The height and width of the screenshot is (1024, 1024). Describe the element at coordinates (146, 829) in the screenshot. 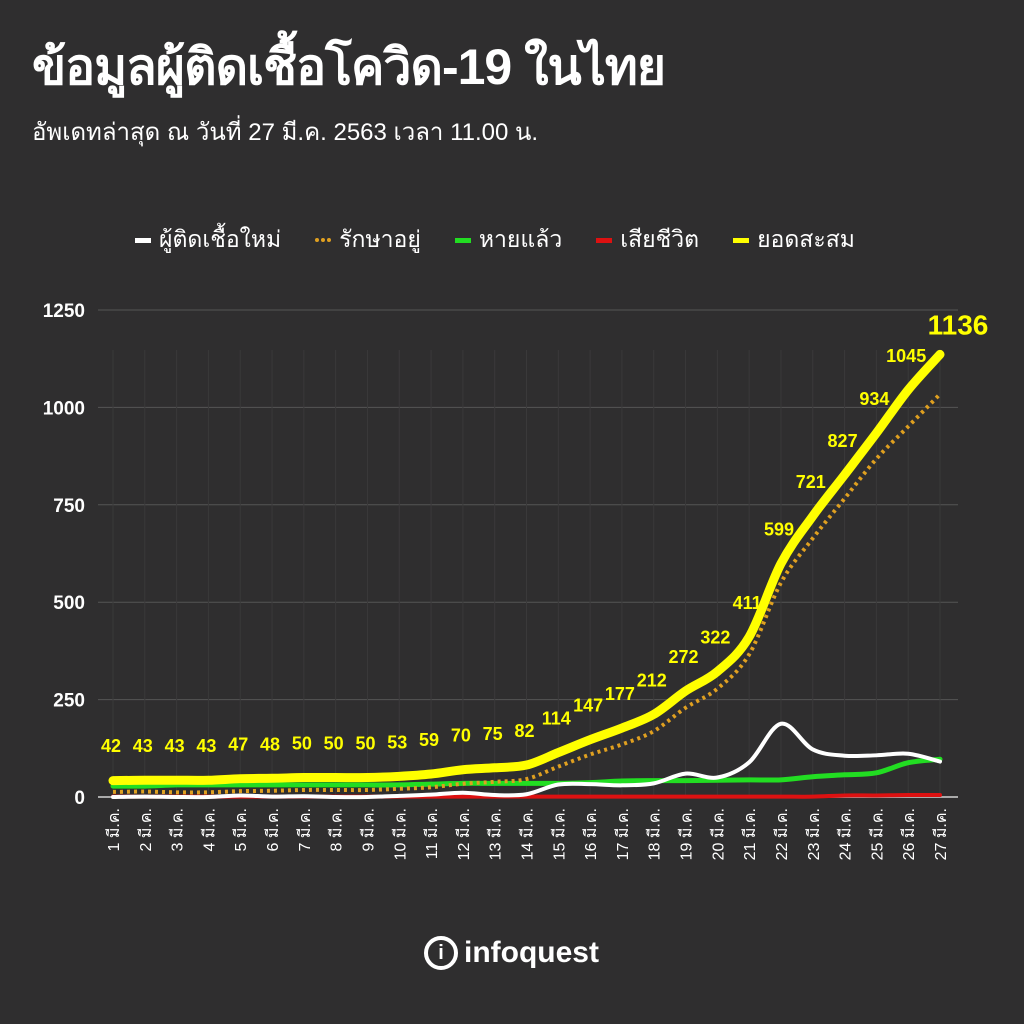

I see `x-tick-label: 2 มี.ค.` at that location.